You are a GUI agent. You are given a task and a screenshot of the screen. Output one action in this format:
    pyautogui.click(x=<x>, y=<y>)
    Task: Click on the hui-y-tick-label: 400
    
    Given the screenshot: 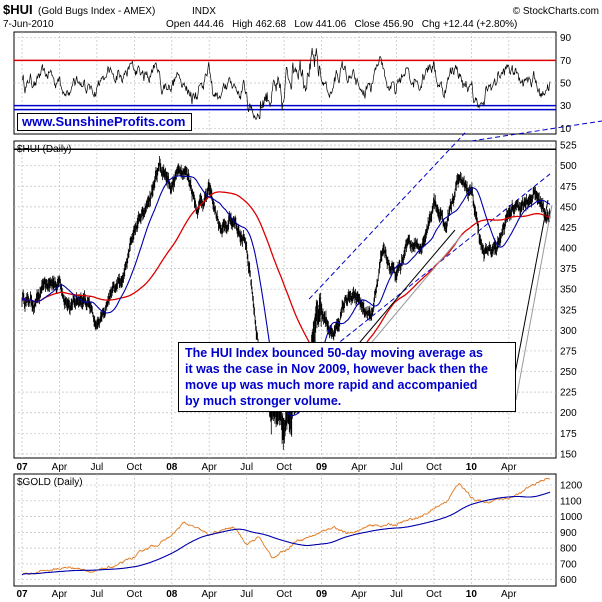 What is the action you would take?
    pyautogui.click(x=568, y=249)
    